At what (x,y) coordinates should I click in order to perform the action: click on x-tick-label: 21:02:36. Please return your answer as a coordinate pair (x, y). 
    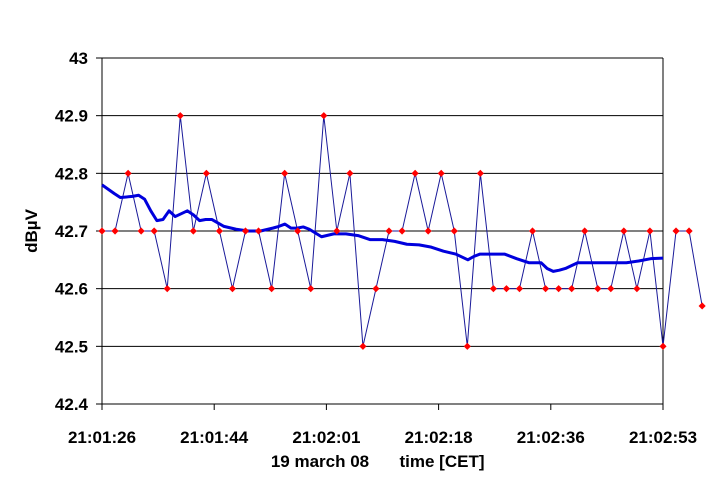
    Looking at the image, I should click on (551, 437).